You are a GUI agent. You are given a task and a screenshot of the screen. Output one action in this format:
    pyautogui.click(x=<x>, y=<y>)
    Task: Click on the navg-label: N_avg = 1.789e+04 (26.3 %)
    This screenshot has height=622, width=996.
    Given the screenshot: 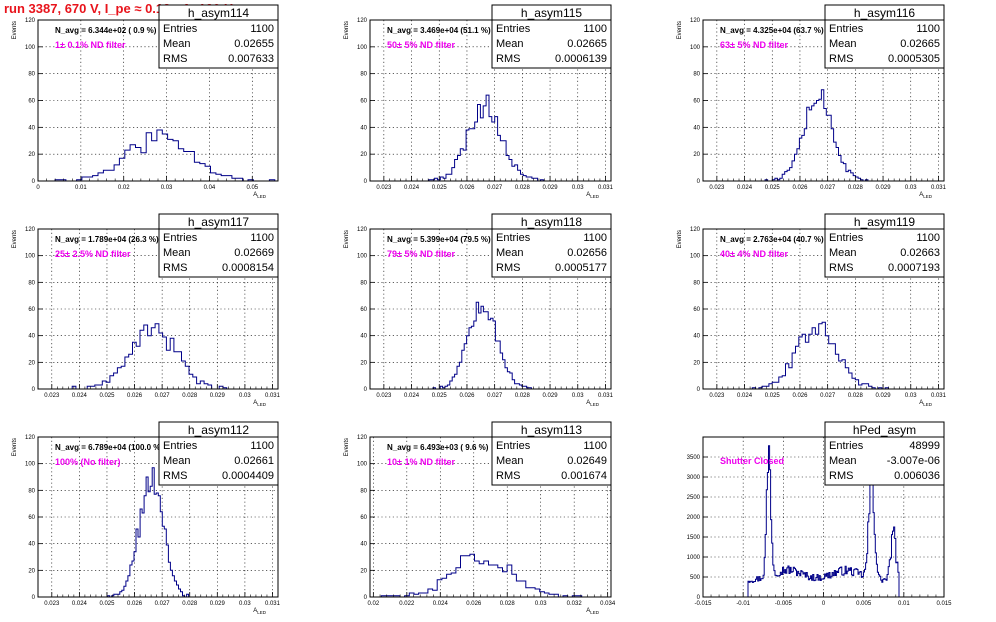 What is the action you would take?
    pyautogui.click(x=107, y=239)
    